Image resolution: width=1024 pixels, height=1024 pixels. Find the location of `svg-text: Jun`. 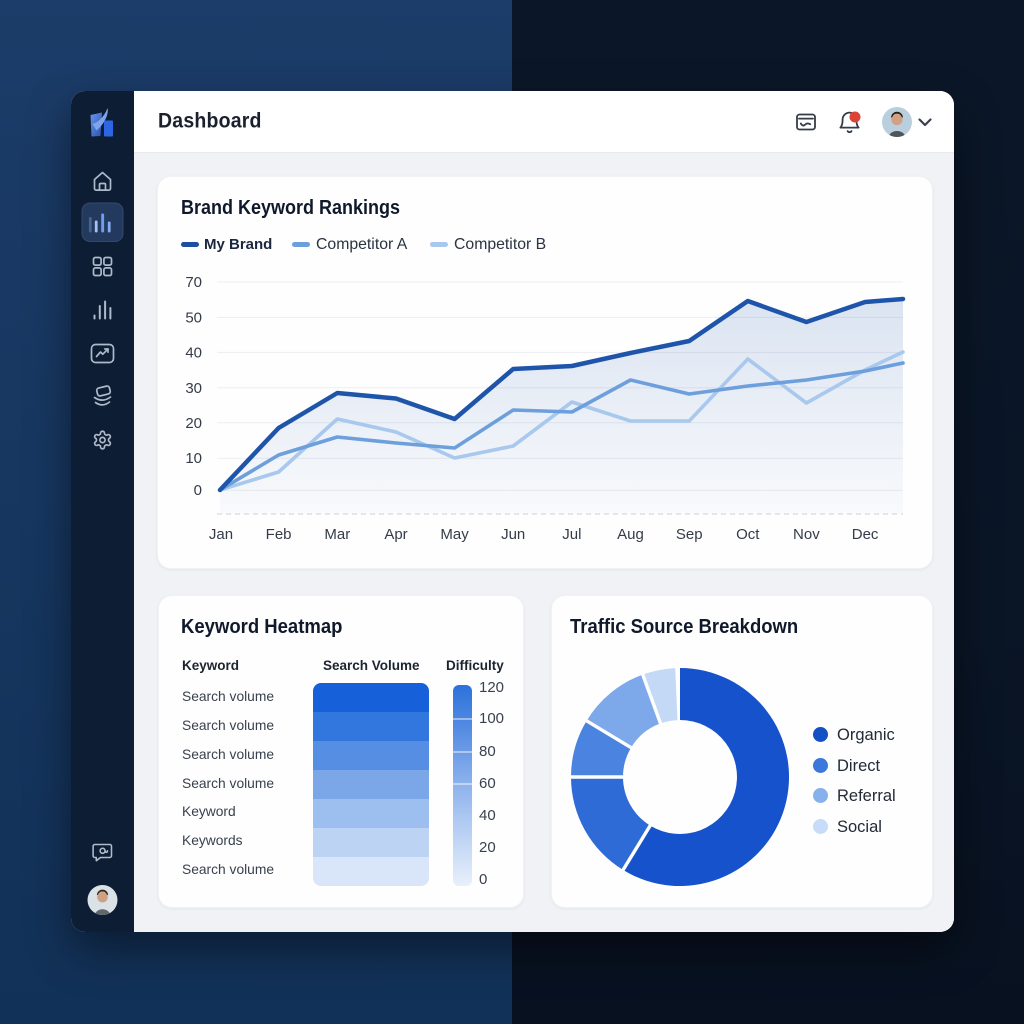

svg-text: Jun is located at coordinates (513, 534).